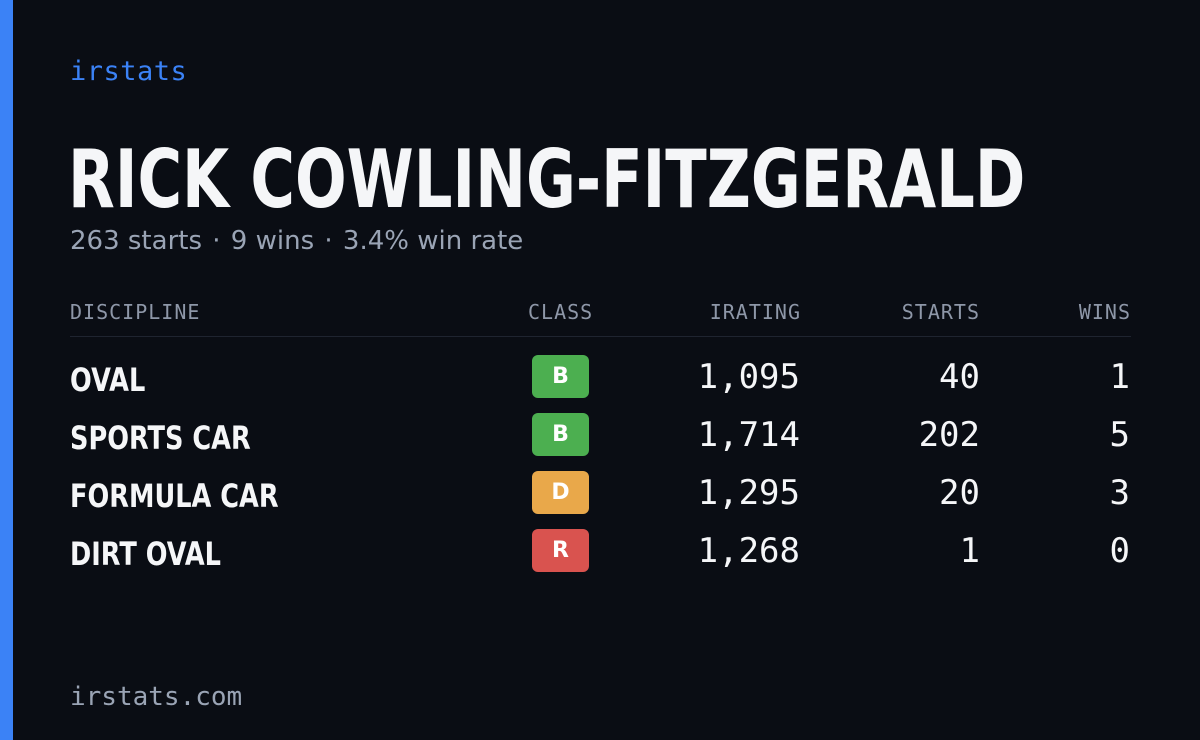  What do you see at coordinates (1119, 551) in the screenshot?
I see `wins-value: 0` at bounding box center [1119, 551].